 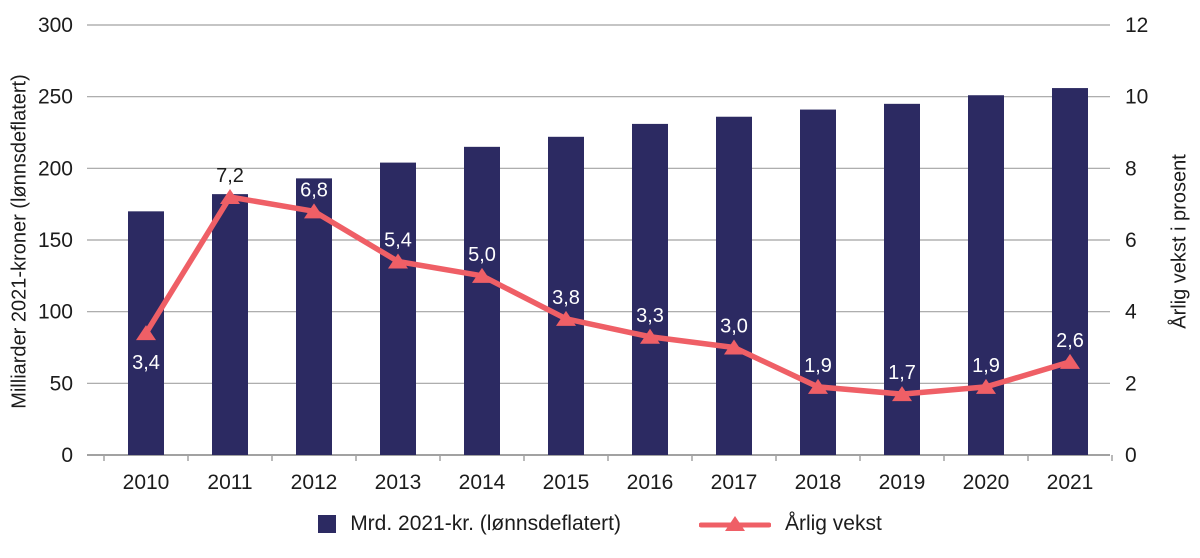 I want to click on line-point-label: 3,4, so click(x=146, y=363).